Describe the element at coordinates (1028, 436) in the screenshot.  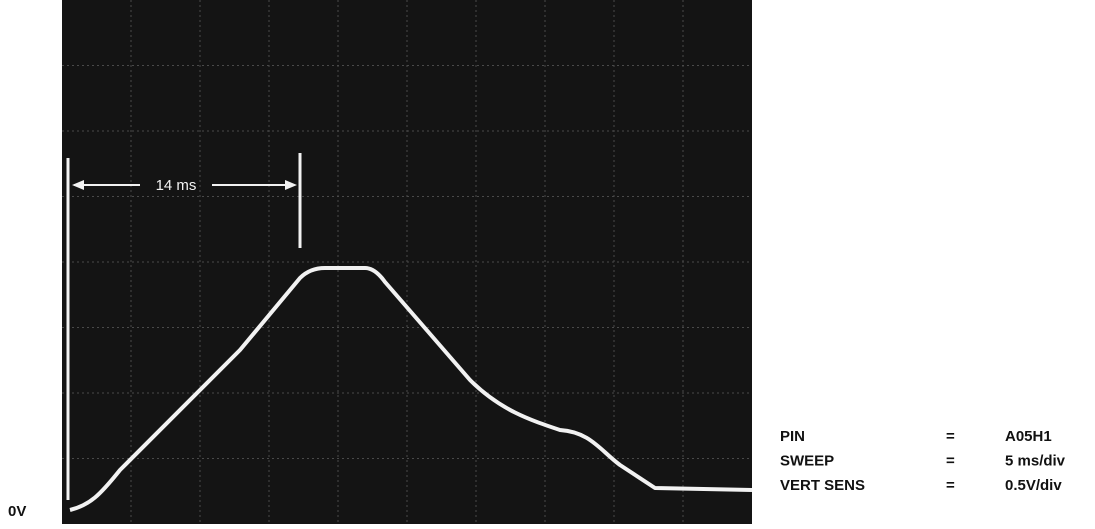
I see `setting-value: A05H1` at that location.